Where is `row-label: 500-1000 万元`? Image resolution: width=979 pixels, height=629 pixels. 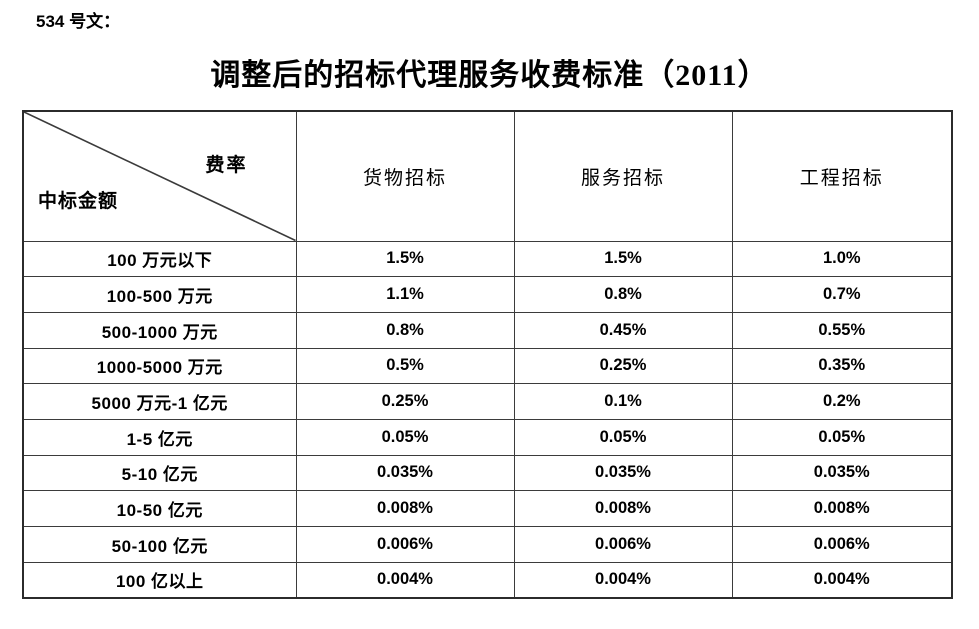 row-label: 500-1000 万元 is located at coordinates (159, 330).